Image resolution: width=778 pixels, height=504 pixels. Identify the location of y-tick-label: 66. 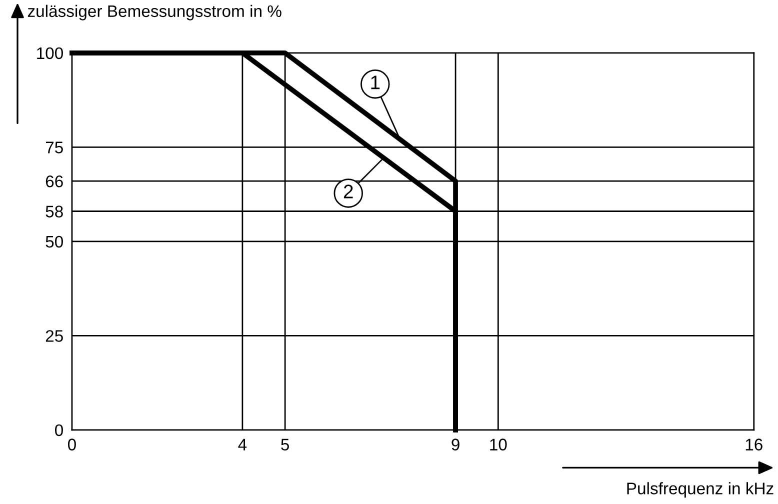
(54, 182).